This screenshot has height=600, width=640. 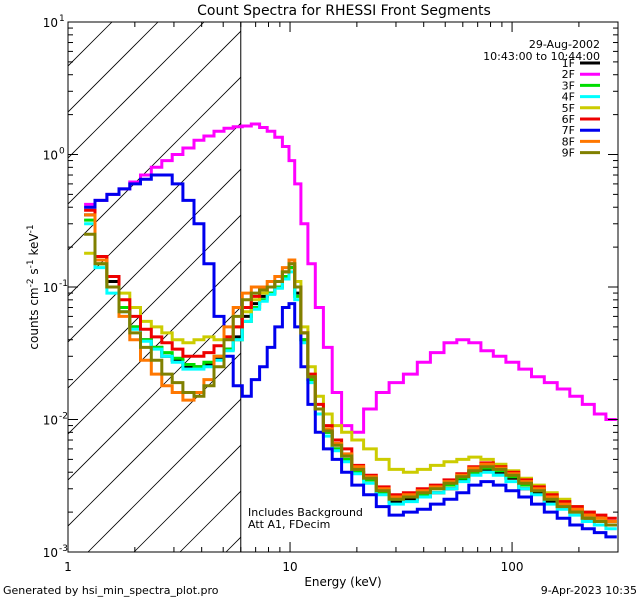 I want to click on x-axis-label: Energy (keV), so click(x=342, y=582).